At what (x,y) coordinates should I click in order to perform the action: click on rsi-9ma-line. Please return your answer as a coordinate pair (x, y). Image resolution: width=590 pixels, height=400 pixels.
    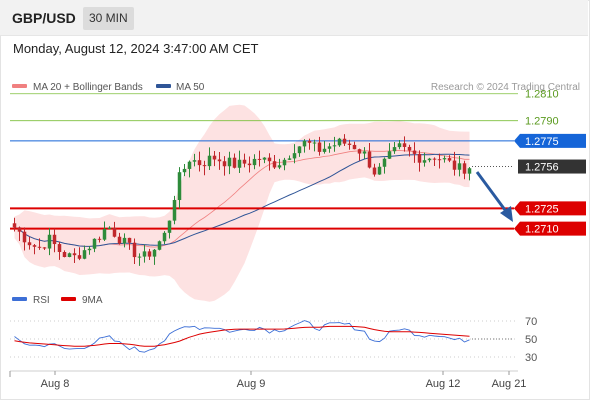
    Looking at the image, I should click on (242, 336).